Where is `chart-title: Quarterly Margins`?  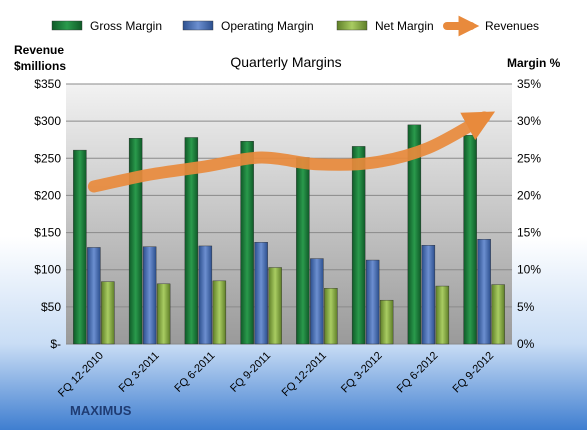 chart-title: Quarterly Margins is located at coordinates (285, 62).